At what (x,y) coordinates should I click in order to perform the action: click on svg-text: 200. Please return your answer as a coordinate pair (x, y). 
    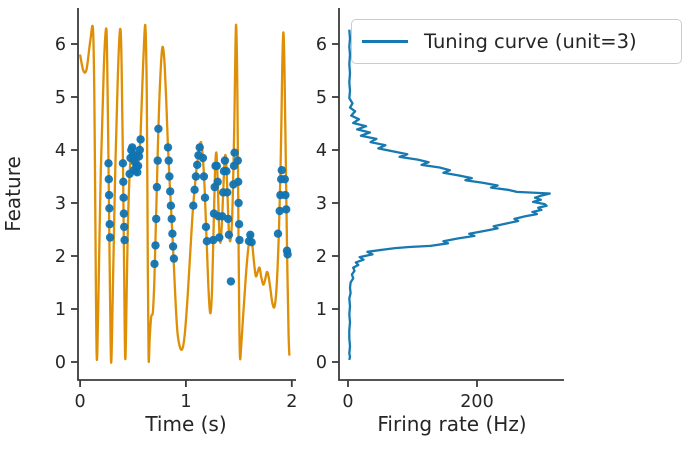
    Looking at the image, I should click on (476, 402).